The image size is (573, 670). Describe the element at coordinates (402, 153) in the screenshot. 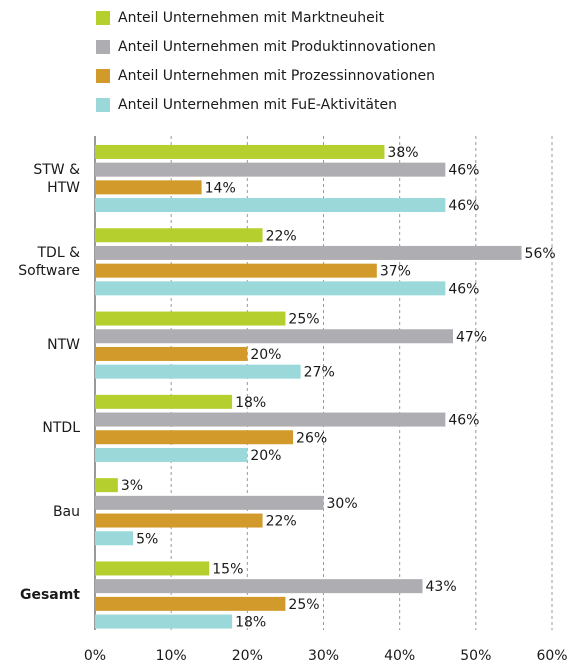

I see `value-label: 38%` at that location.